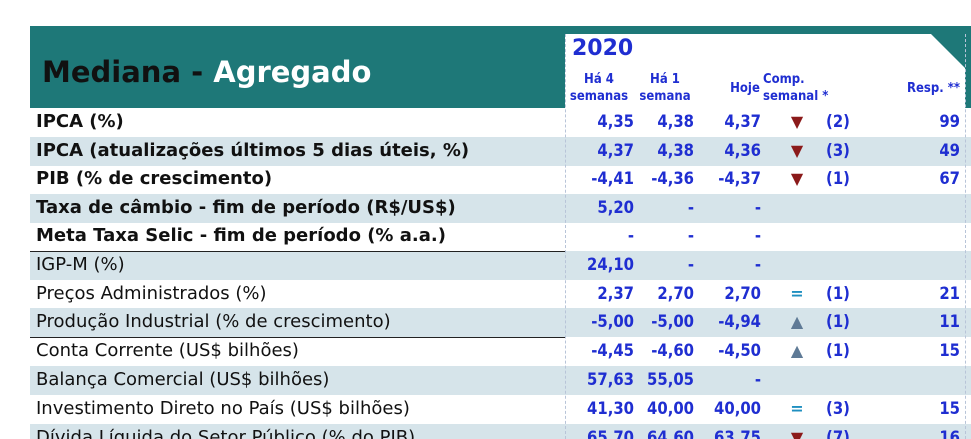 The image size is (971, 439). I want to click on title-part-1: Mediana -, so click(128, 72).